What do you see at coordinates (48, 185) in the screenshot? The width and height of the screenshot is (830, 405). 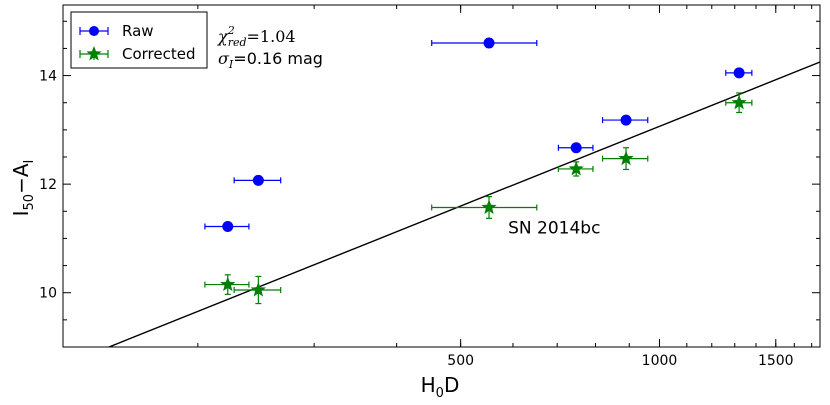 I see `y-tick-label-12: 12` at bounding box center [48, 185].